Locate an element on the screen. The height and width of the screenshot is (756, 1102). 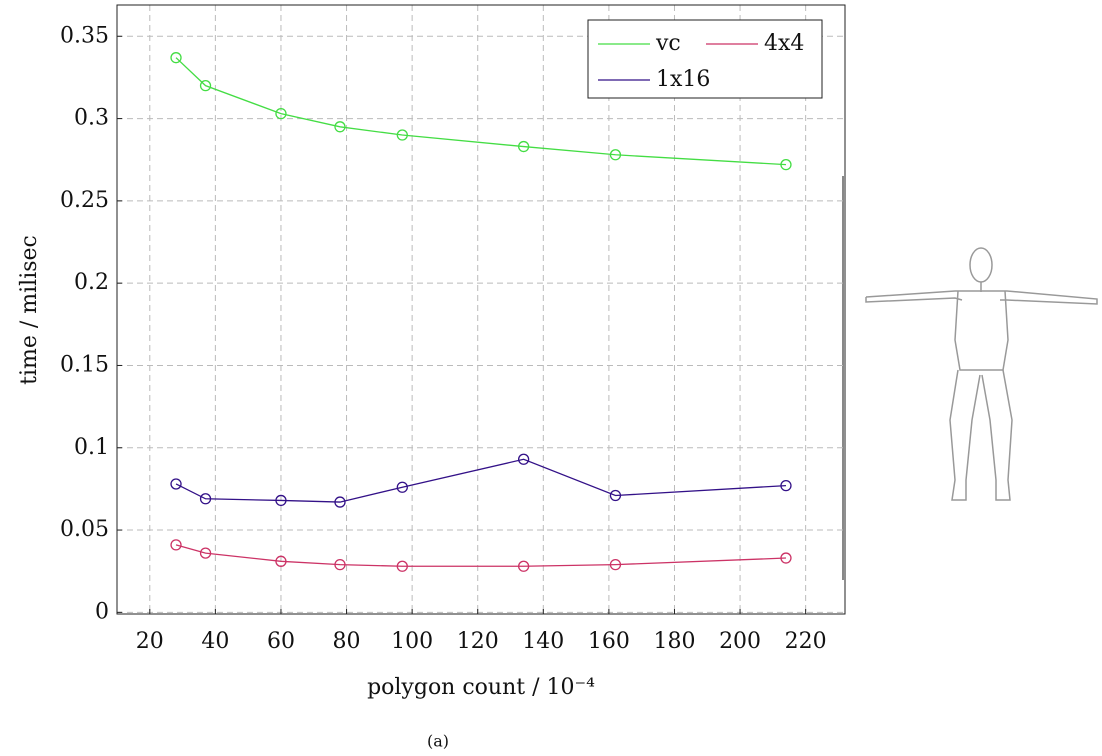
legend-label: vc is located at coordinates (668, 43).